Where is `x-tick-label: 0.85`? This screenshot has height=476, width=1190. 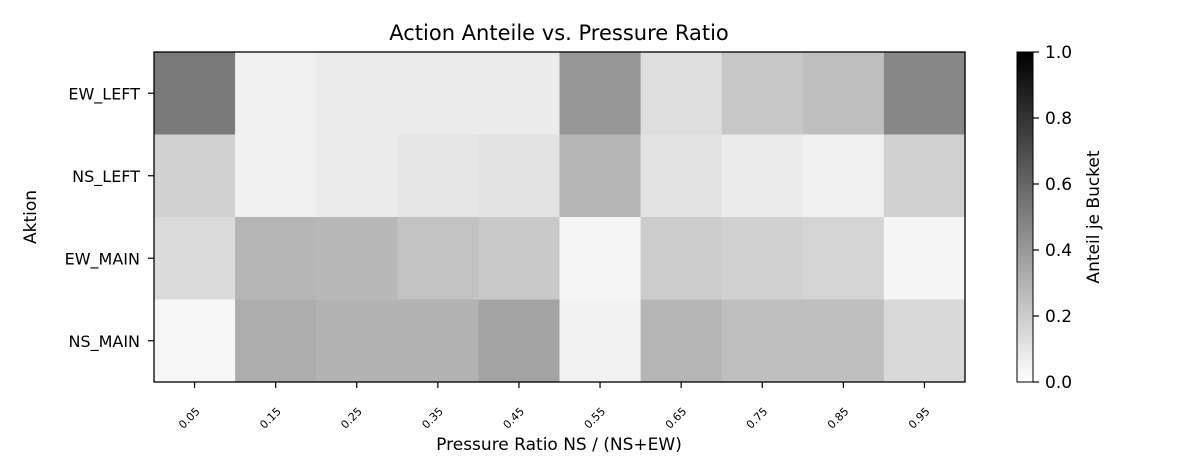 x-tick-label: 0.85 is located at coordinates (838, 418).